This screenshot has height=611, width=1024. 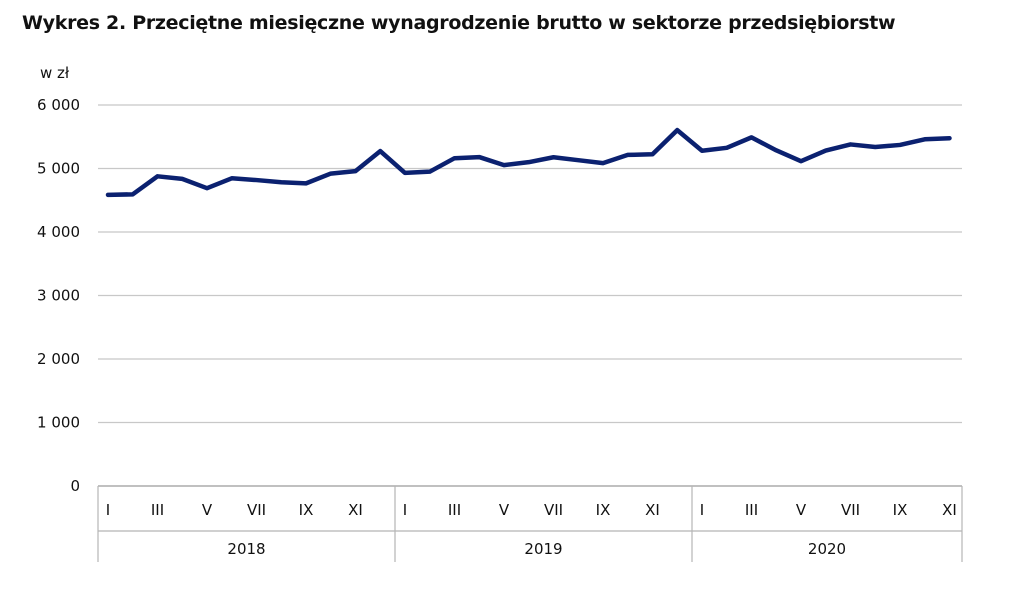 I want to click on y-tick-label: 2 000, so click(x=58, y=359).